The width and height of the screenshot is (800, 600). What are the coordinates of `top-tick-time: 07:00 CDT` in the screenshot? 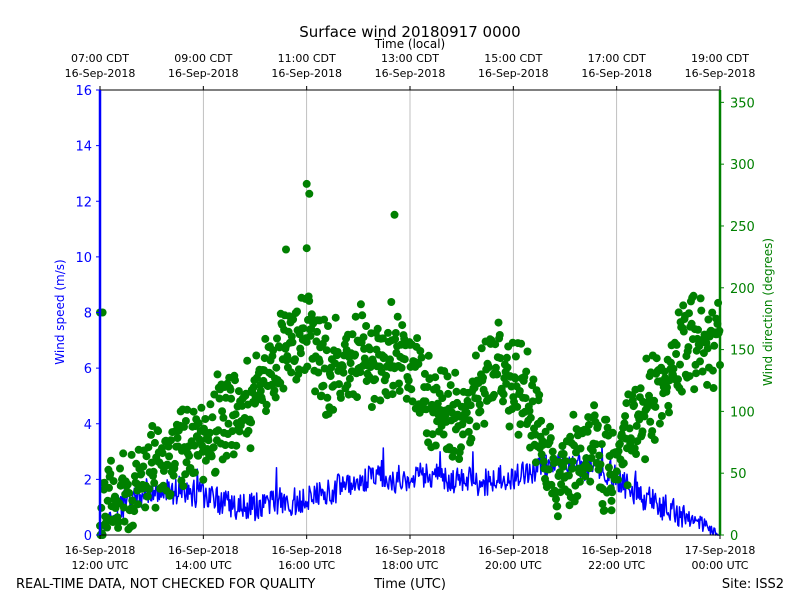 It's located at (100, 58).